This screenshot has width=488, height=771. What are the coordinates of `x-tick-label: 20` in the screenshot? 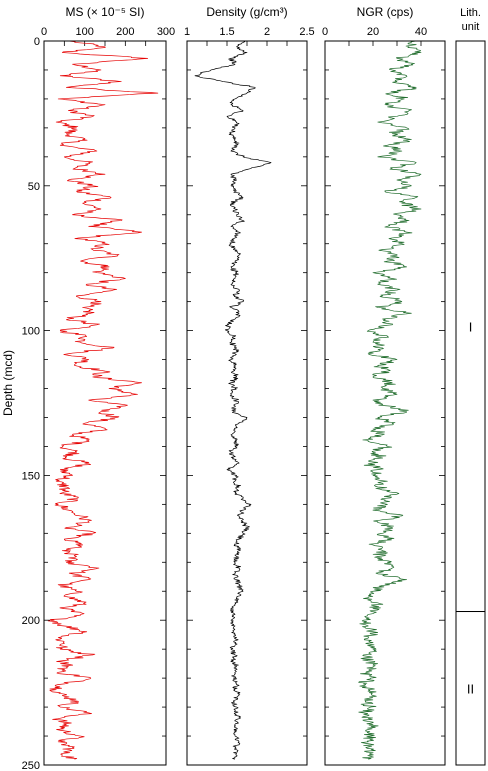 It's located at (373, 32).